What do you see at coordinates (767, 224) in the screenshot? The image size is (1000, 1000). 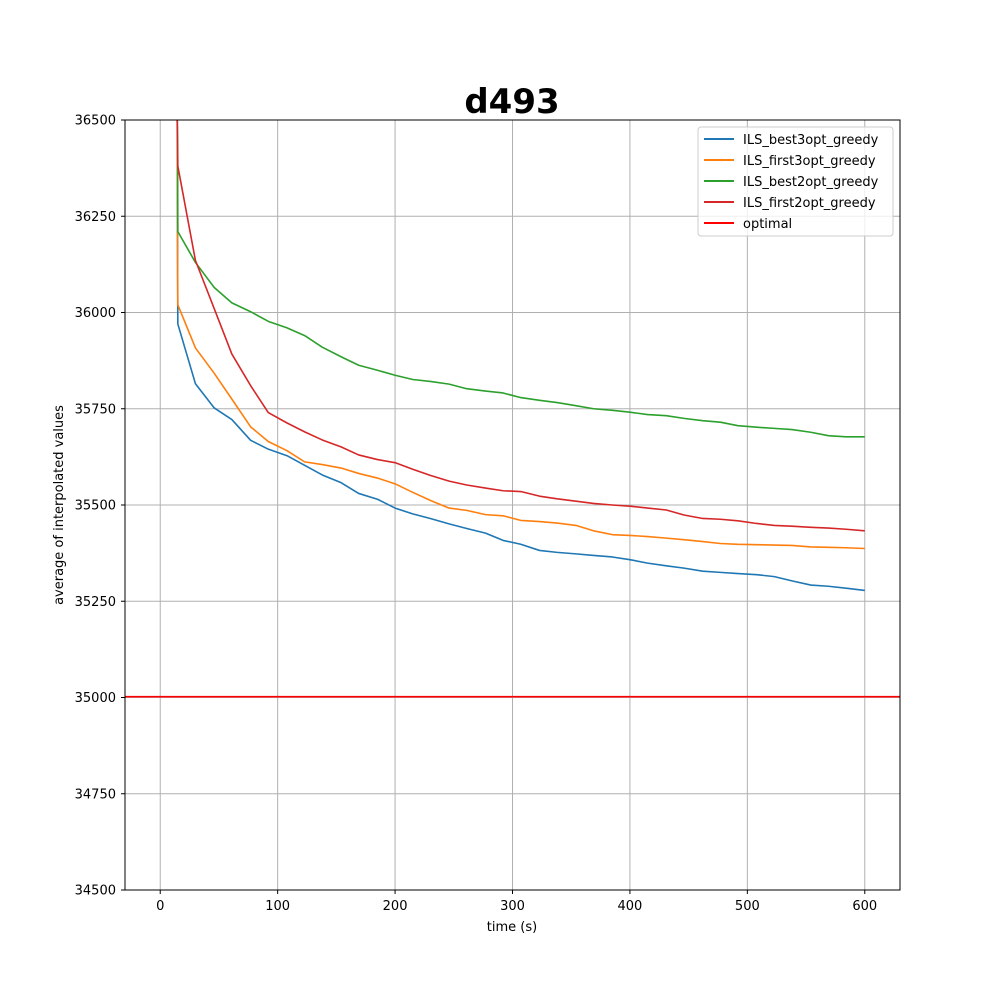 I see `legend-label: optimal` at bounding box center [767, 224].